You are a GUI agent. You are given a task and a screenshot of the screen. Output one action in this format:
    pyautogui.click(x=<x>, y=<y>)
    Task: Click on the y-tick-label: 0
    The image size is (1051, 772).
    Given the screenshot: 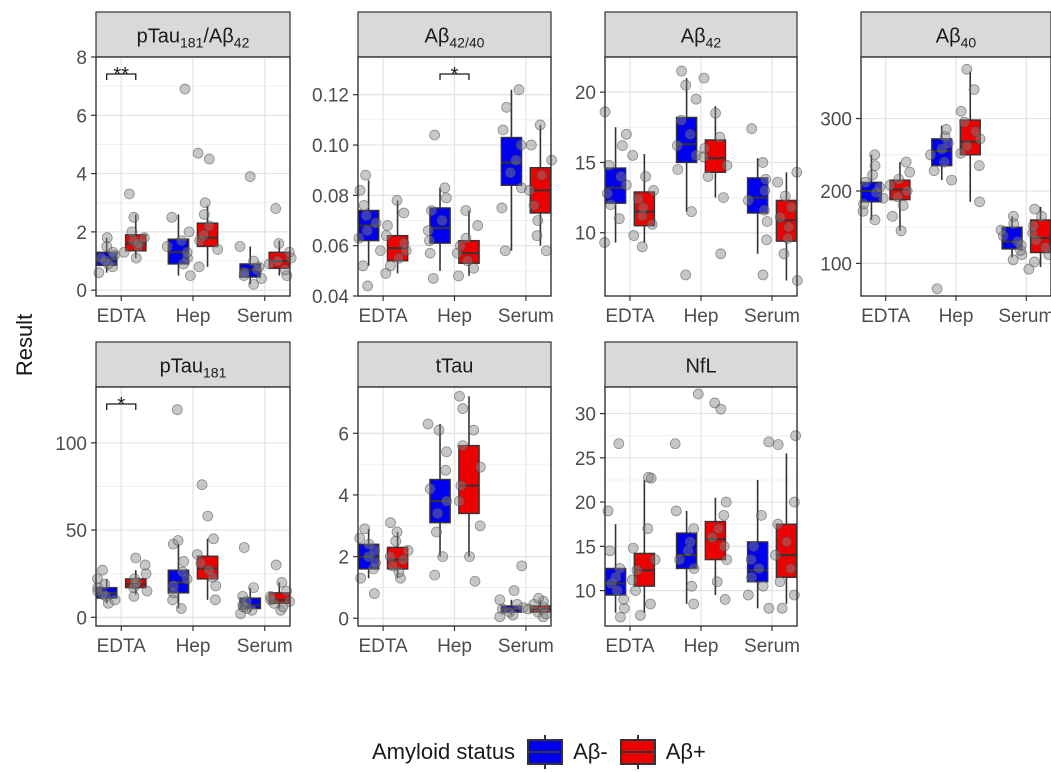 What is the action you would take?
    pyautogui.click(x=81, y=618)
    